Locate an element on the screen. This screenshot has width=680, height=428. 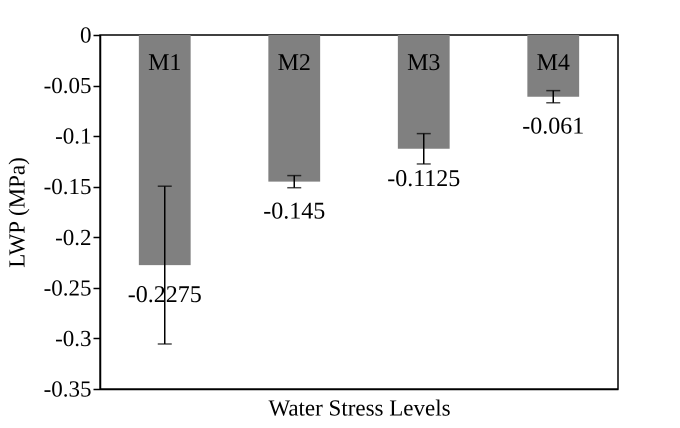
y-tick-label: -0.05 is located at coordinates (68, 85).